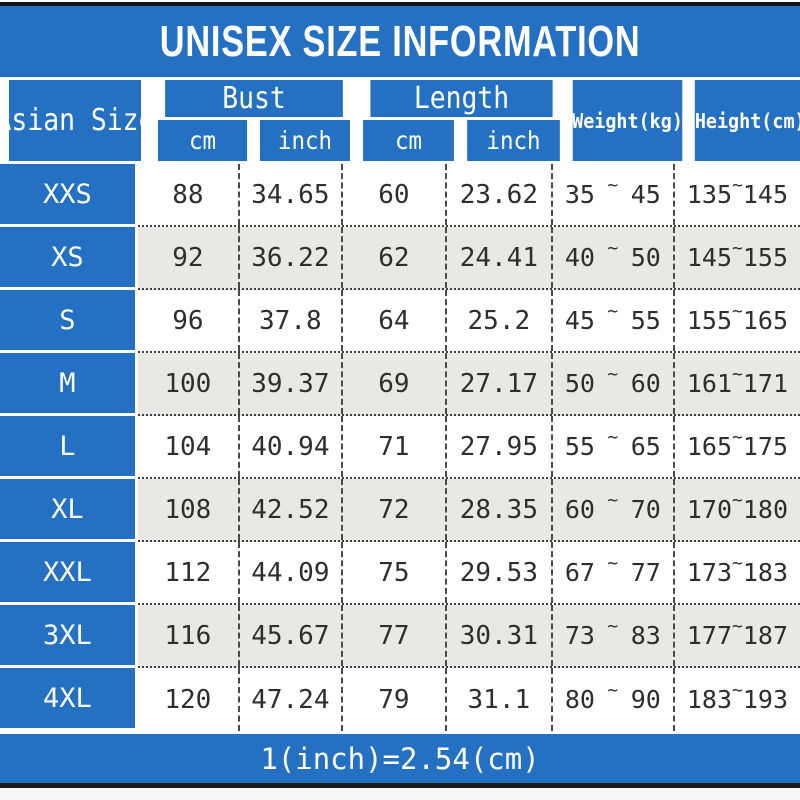 The width and height of the screenshot is (800, 800). Describe the element at coordinates (709, 572) in the screenshot. I see `height-min-value: 173` at that location.